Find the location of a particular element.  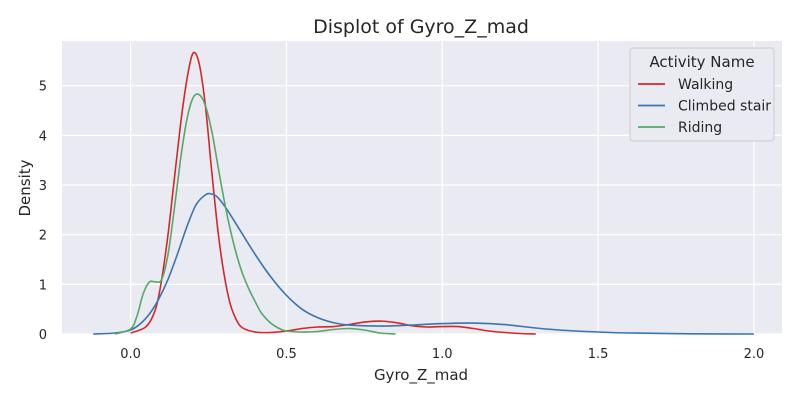

x-tick-label: 1.5 is located at coordinates (598, 354).